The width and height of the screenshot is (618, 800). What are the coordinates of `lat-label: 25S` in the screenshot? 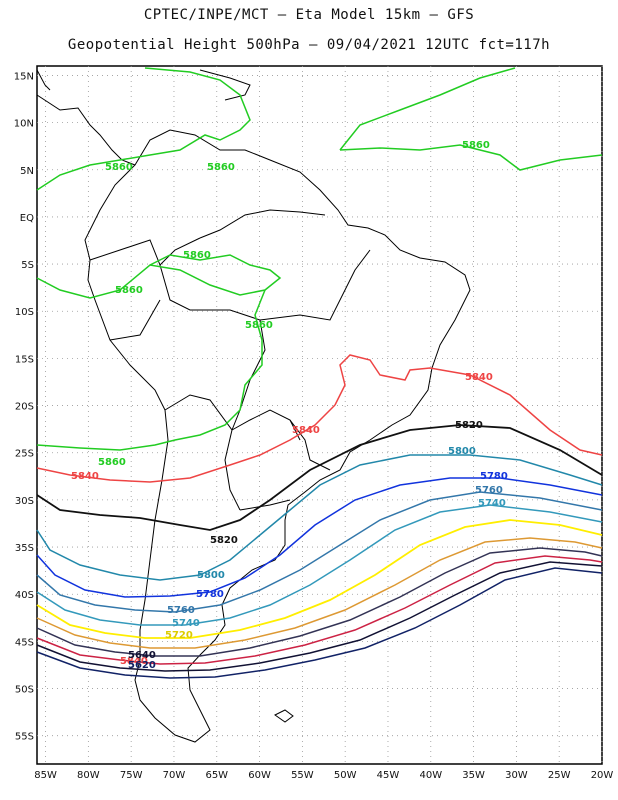 It's located at (24, 454).